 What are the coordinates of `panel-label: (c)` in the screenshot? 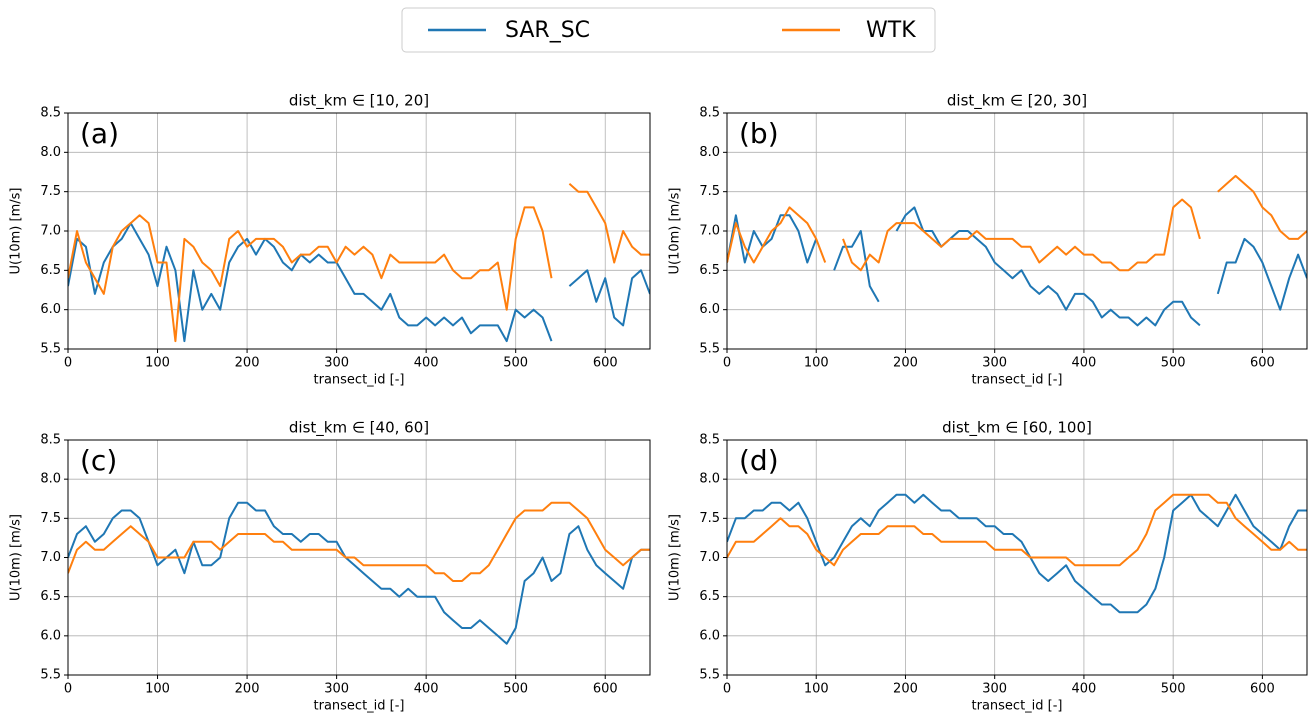 It's located at (98, 460).